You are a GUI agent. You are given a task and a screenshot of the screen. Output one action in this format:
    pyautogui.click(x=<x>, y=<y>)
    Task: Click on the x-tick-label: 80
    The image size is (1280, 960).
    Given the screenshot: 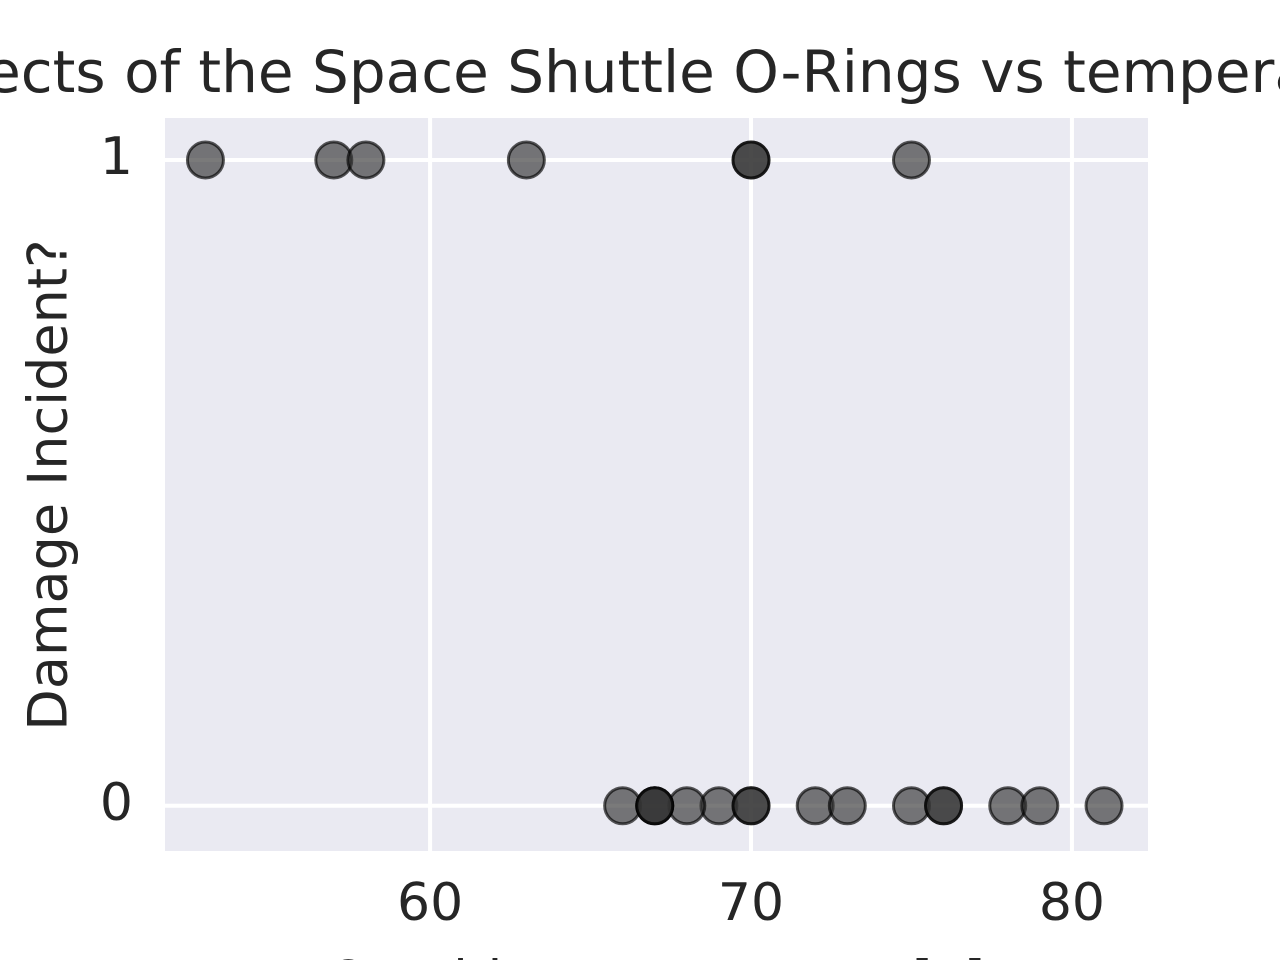 What is the action you would take?
    pyautogui.click(x=1072, y=903)
    